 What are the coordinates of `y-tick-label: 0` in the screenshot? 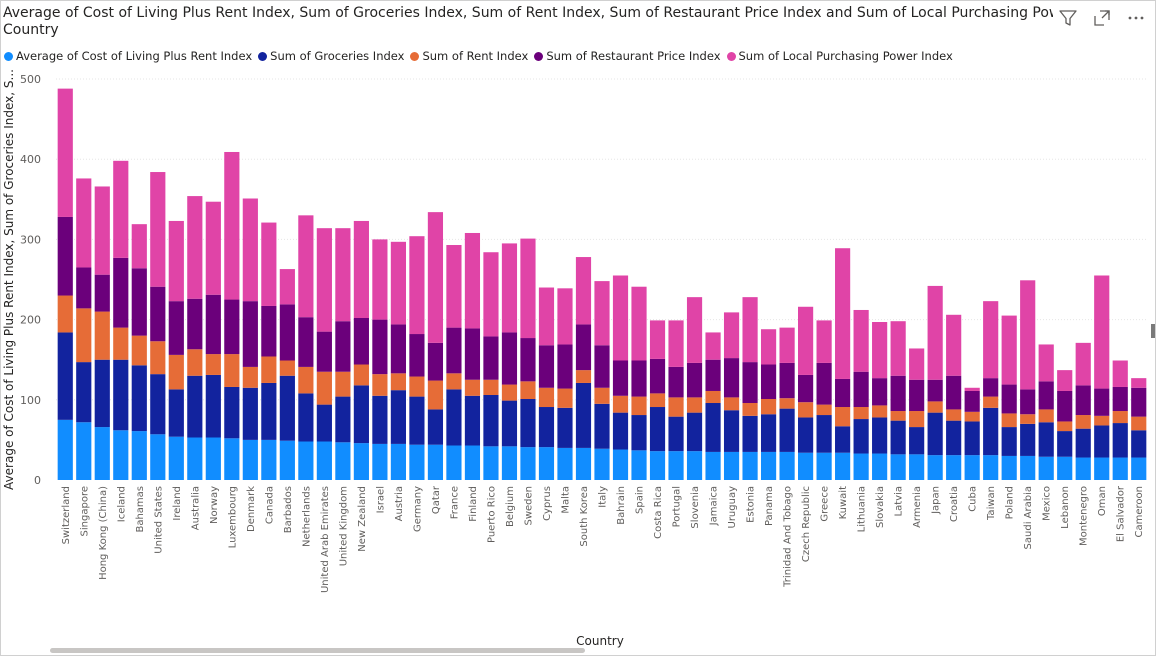 It's located at (37, 480).